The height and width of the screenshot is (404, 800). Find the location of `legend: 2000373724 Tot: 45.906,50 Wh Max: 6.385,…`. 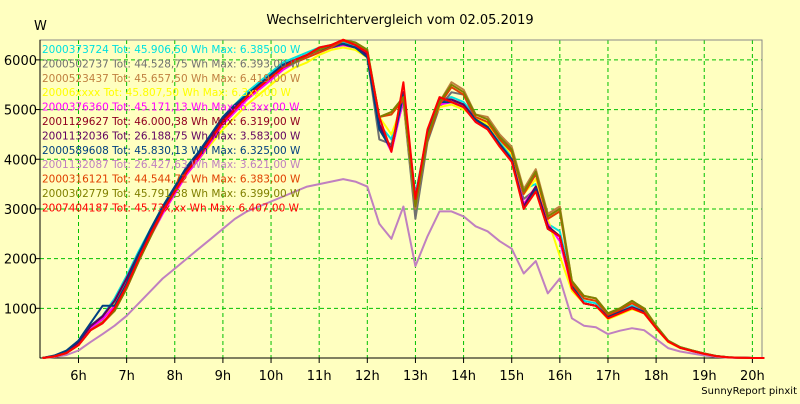

legend: 2000373724 Tot: 45.906,50 Wh Max: 6.385,… is located at coordinates (171, 129).